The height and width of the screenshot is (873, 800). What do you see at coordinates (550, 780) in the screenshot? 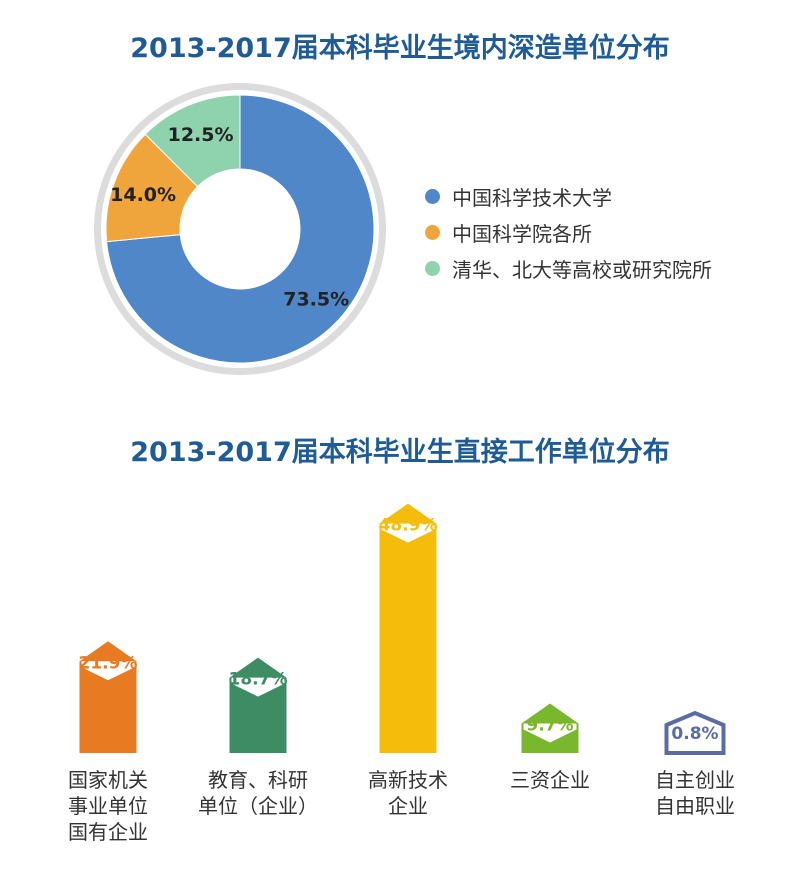
I see `bar-category-label-4: 三资企业` at bounding box center [550, 780].